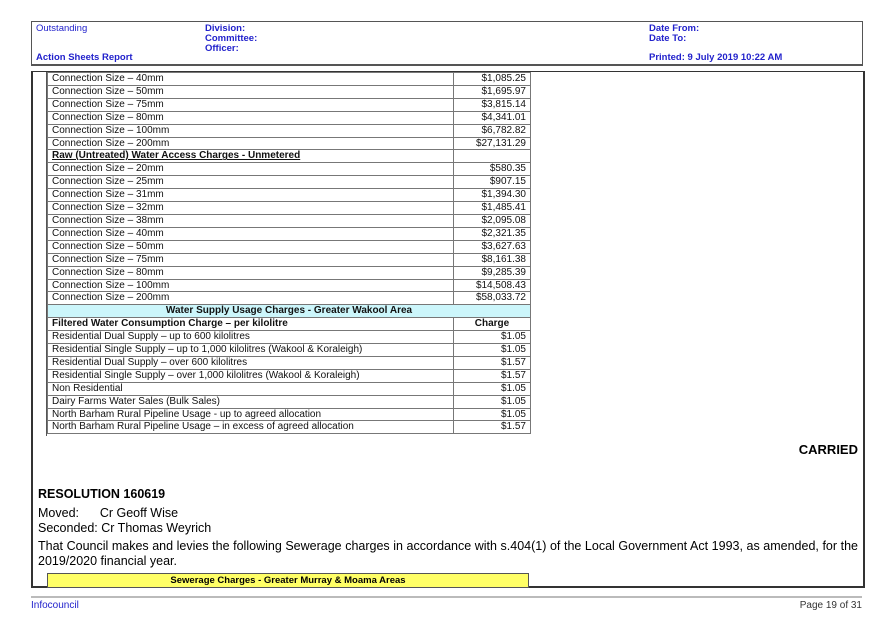 This screenshot has width=893, height=626. I want to click on footer-brand: Infocouncil, so click(55, 605).